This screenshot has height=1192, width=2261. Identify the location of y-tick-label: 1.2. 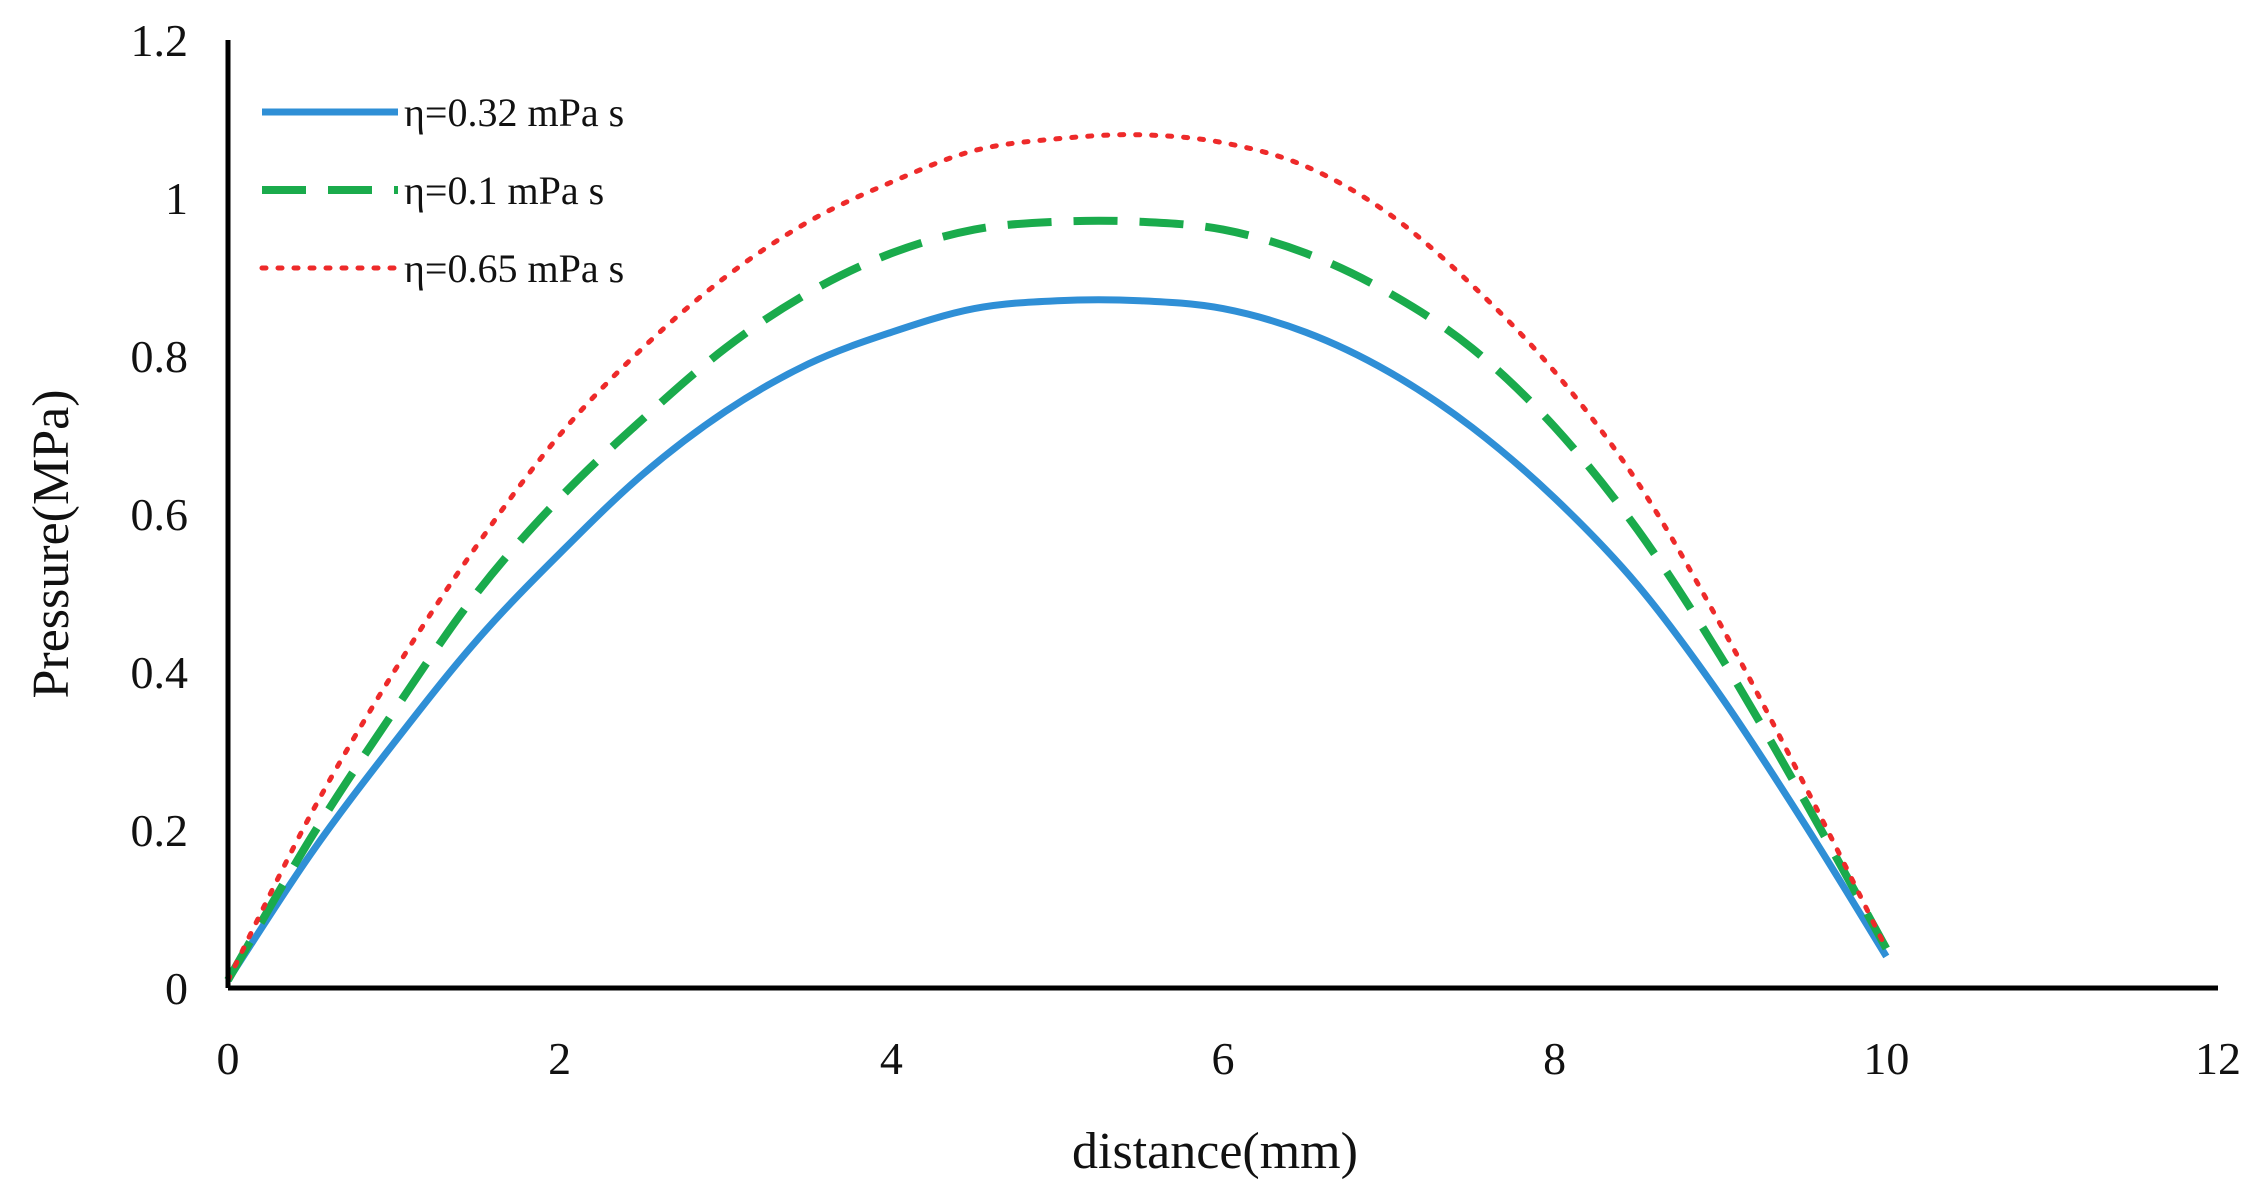
(160, 40).